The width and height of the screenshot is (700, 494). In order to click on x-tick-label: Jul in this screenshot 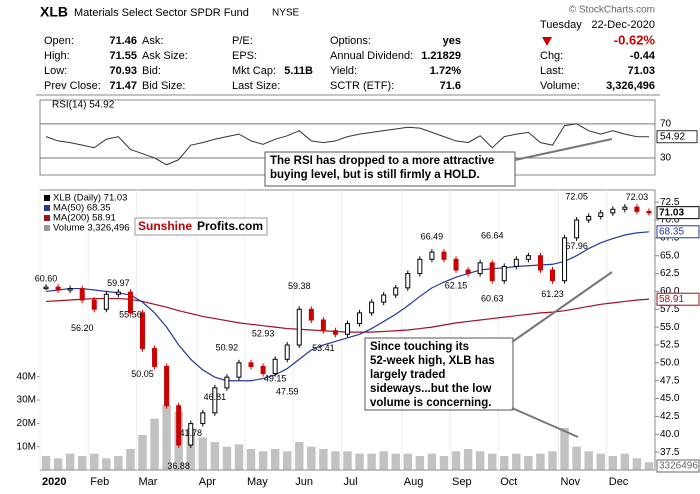, I will do `click(350, 482)`.